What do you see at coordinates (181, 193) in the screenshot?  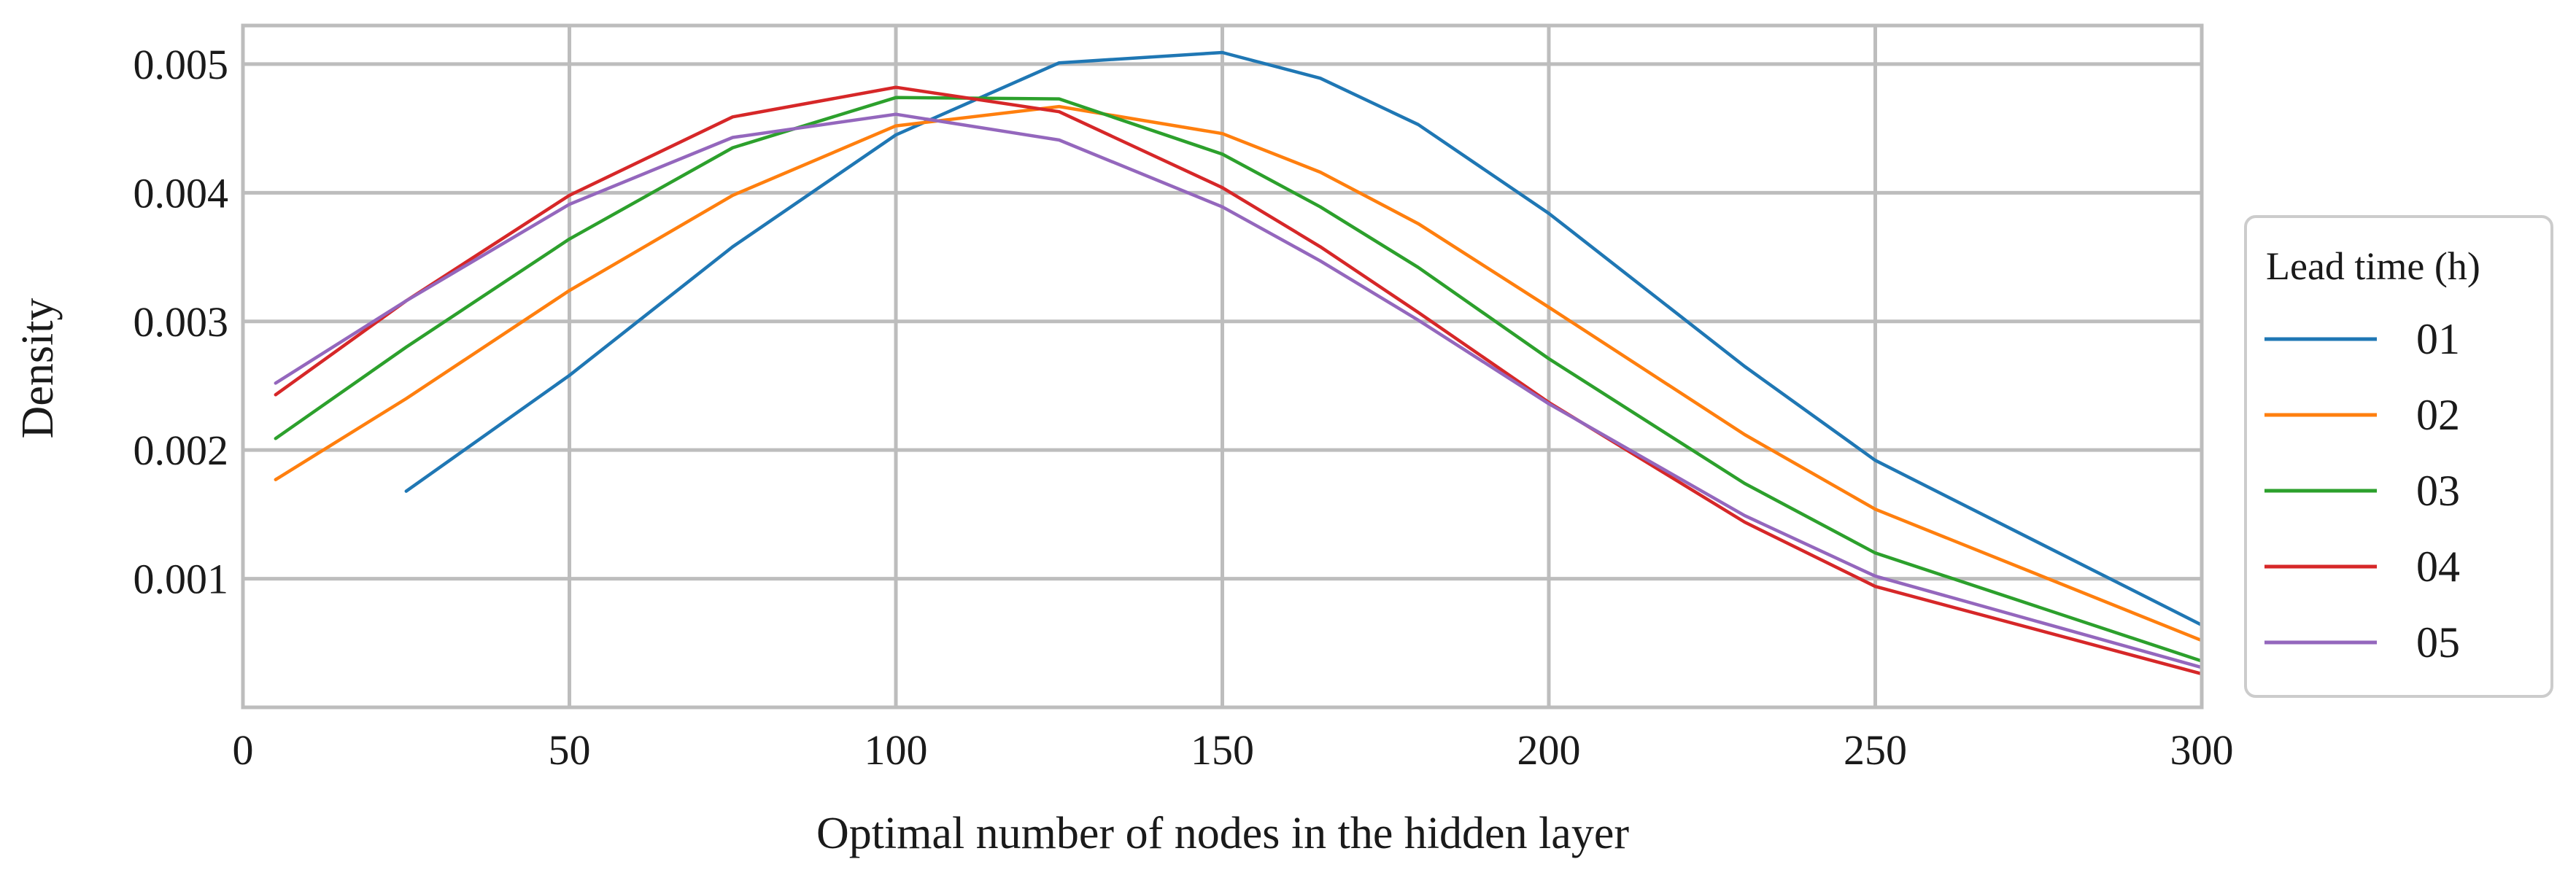 I see `y-tick-label: 0.004` at bounding box center [181, 193].